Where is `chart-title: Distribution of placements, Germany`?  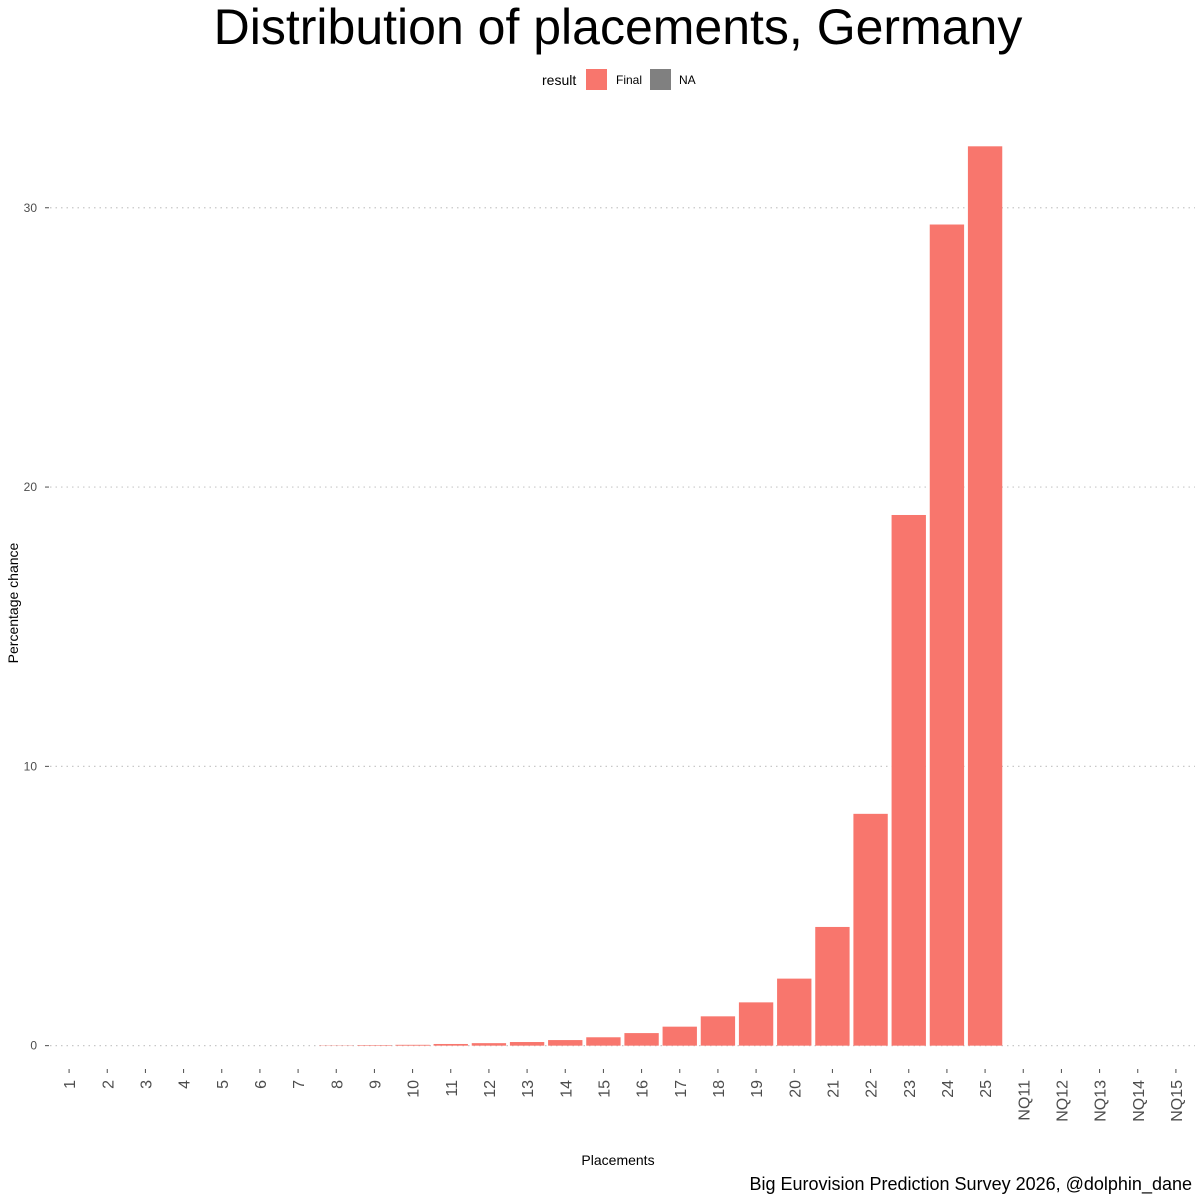 chart-title: Distribution of placements, Germany is located at coordinates (618, 27).